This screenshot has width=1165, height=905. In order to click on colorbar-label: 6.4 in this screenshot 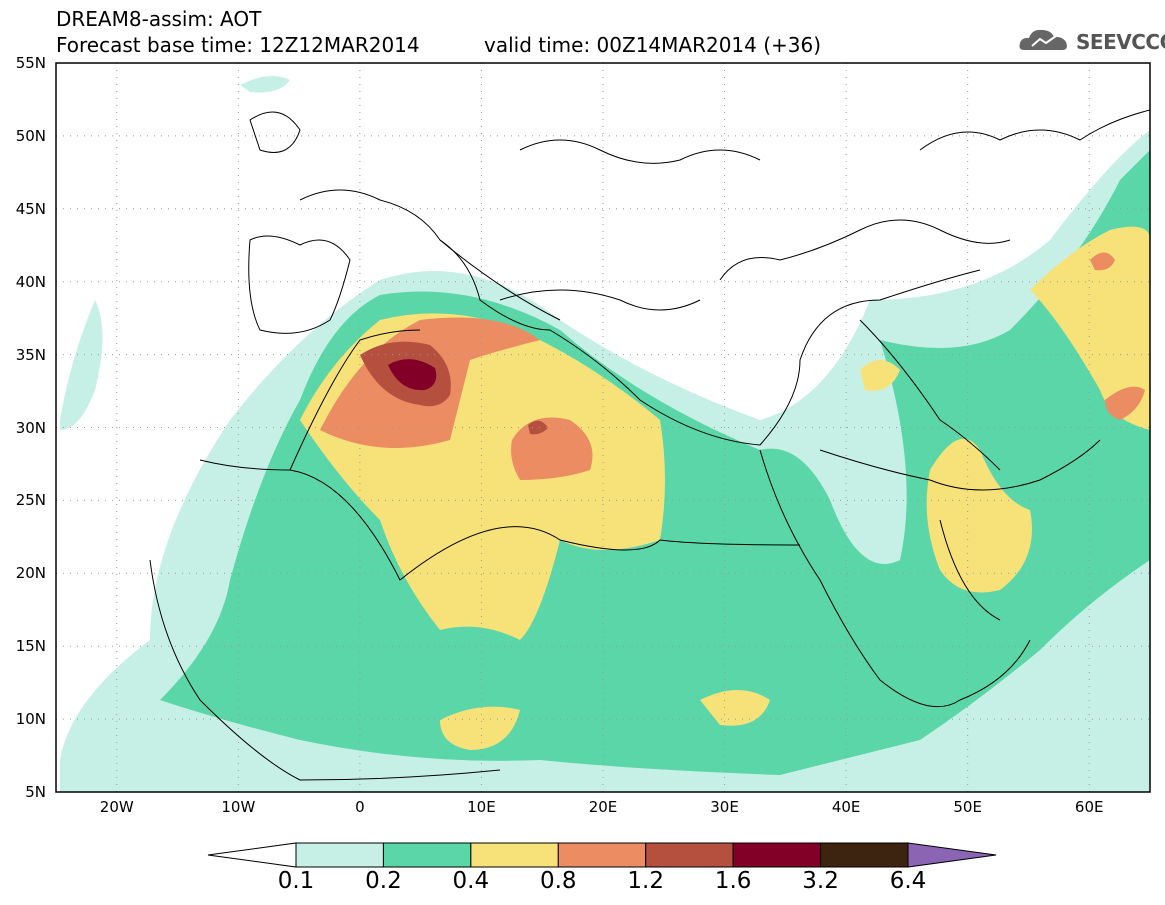, I will do `click(908, 881)`.